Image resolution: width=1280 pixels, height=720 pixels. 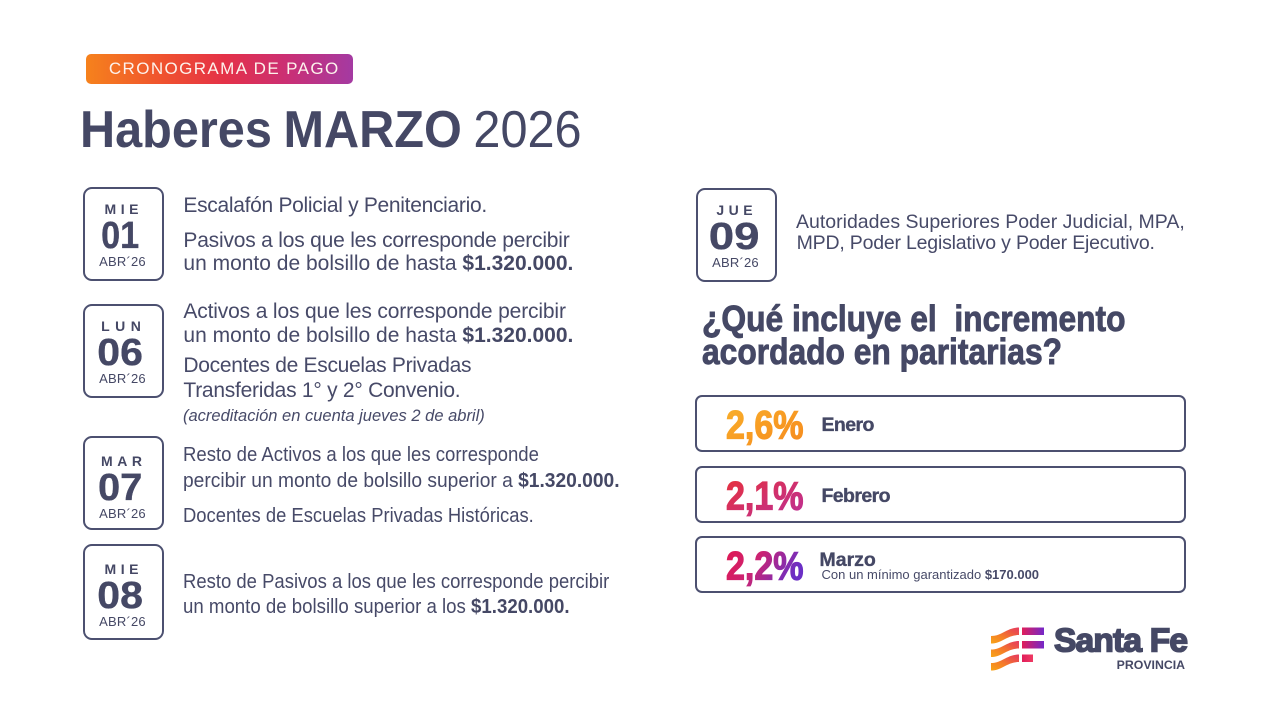 I want to click on svg-text: 2,6%, so click(x=764, y=424).